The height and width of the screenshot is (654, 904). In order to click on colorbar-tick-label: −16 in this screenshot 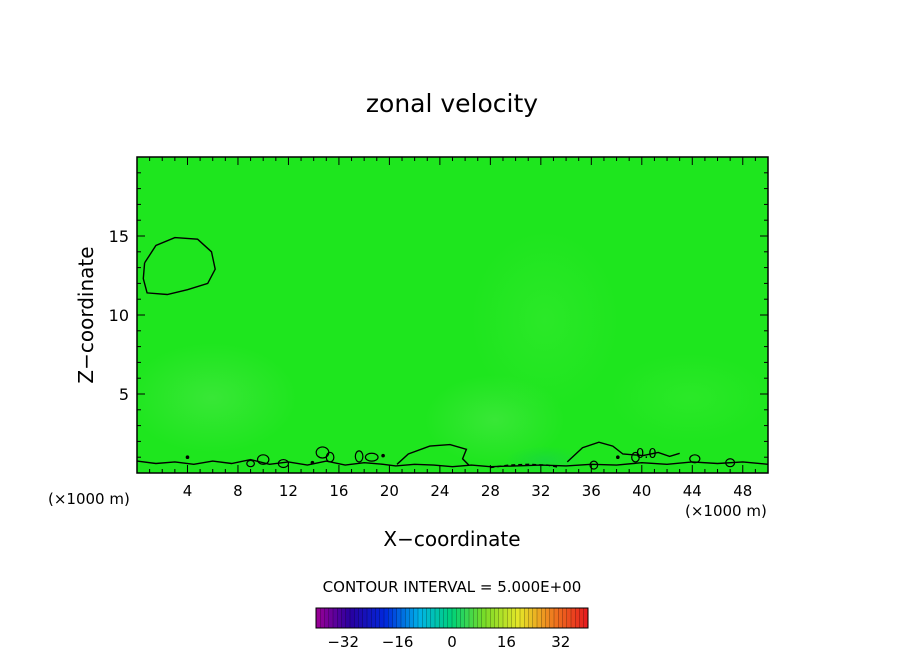, I will do `click(398, 642)`.